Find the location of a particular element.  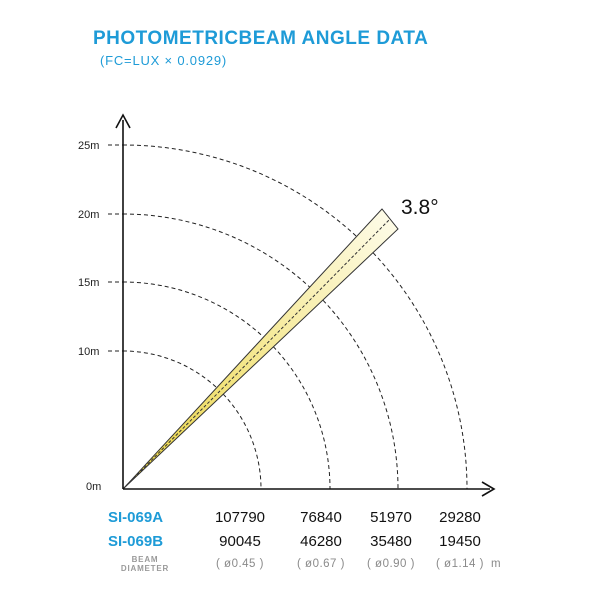

lux-value: 90045 is located at coordinates (240, 541).